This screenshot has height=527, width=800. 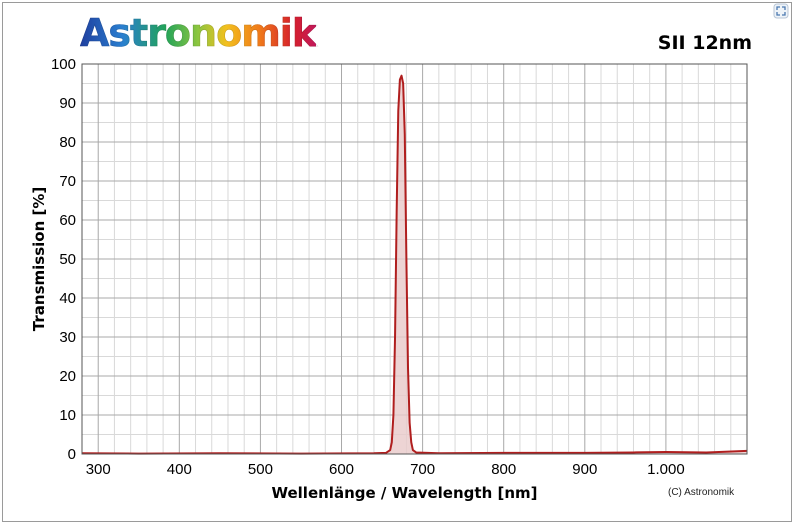 What do you see at coordinates (98, 469) in the screenshot?
I see `x-tick-label: 300` at bounding box center [98, 469].